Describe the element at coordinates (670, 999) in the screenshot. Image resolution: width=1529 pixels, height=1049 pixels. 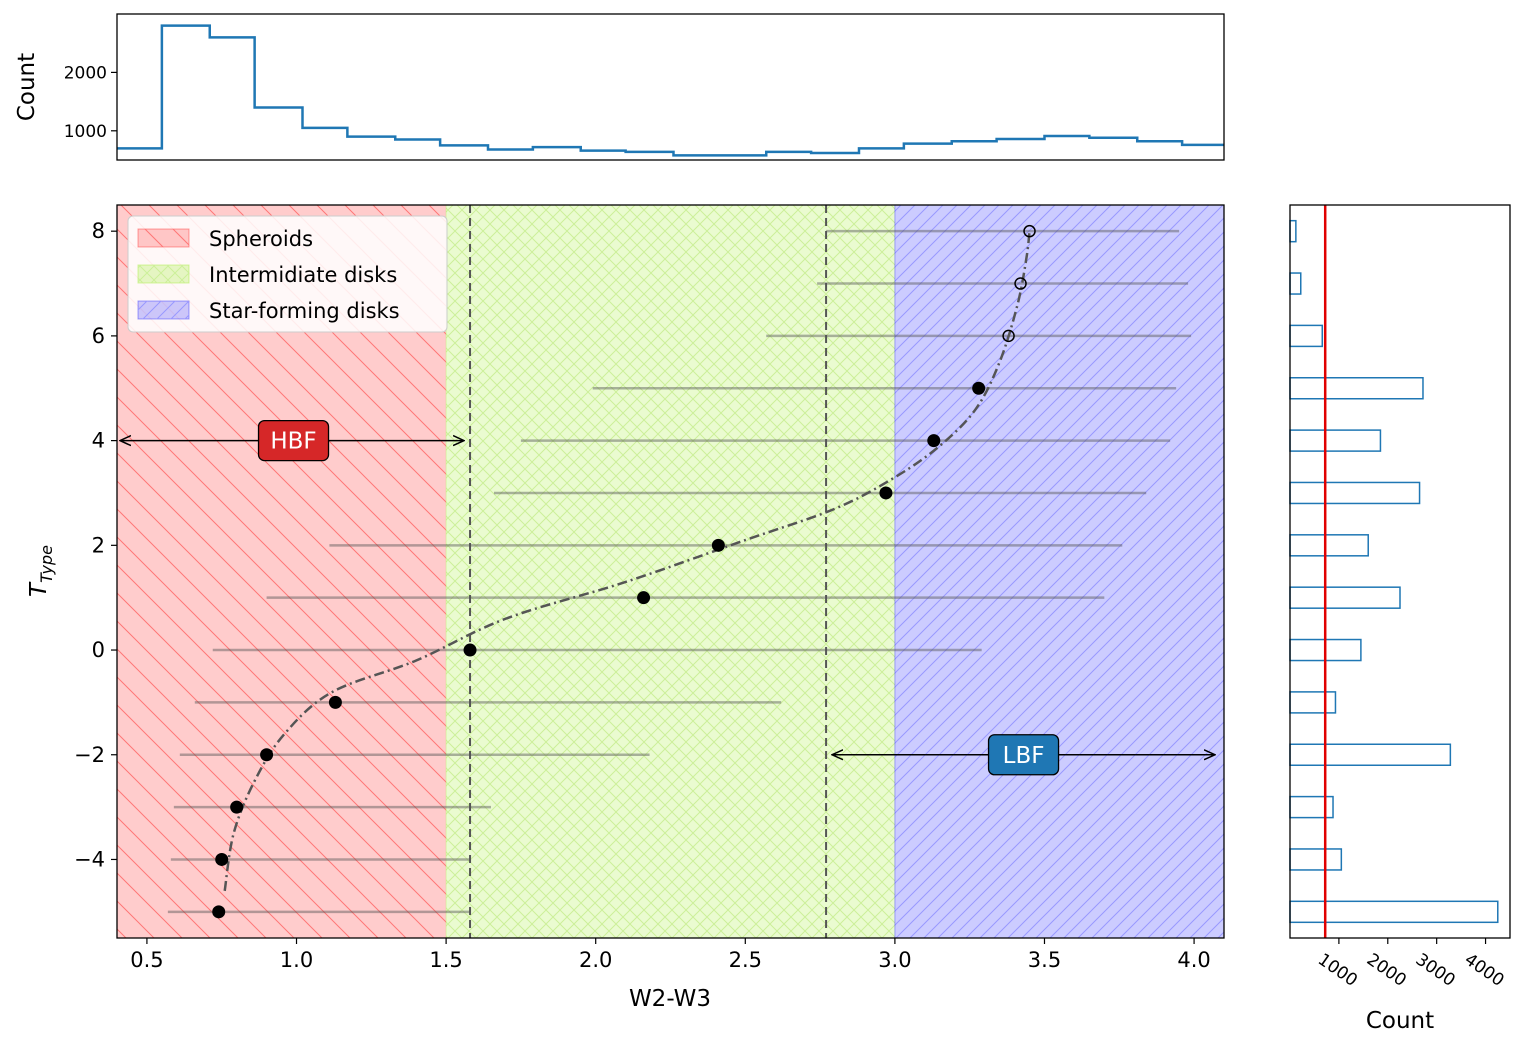
I see `main-xlabel: W2-W3` at that location.